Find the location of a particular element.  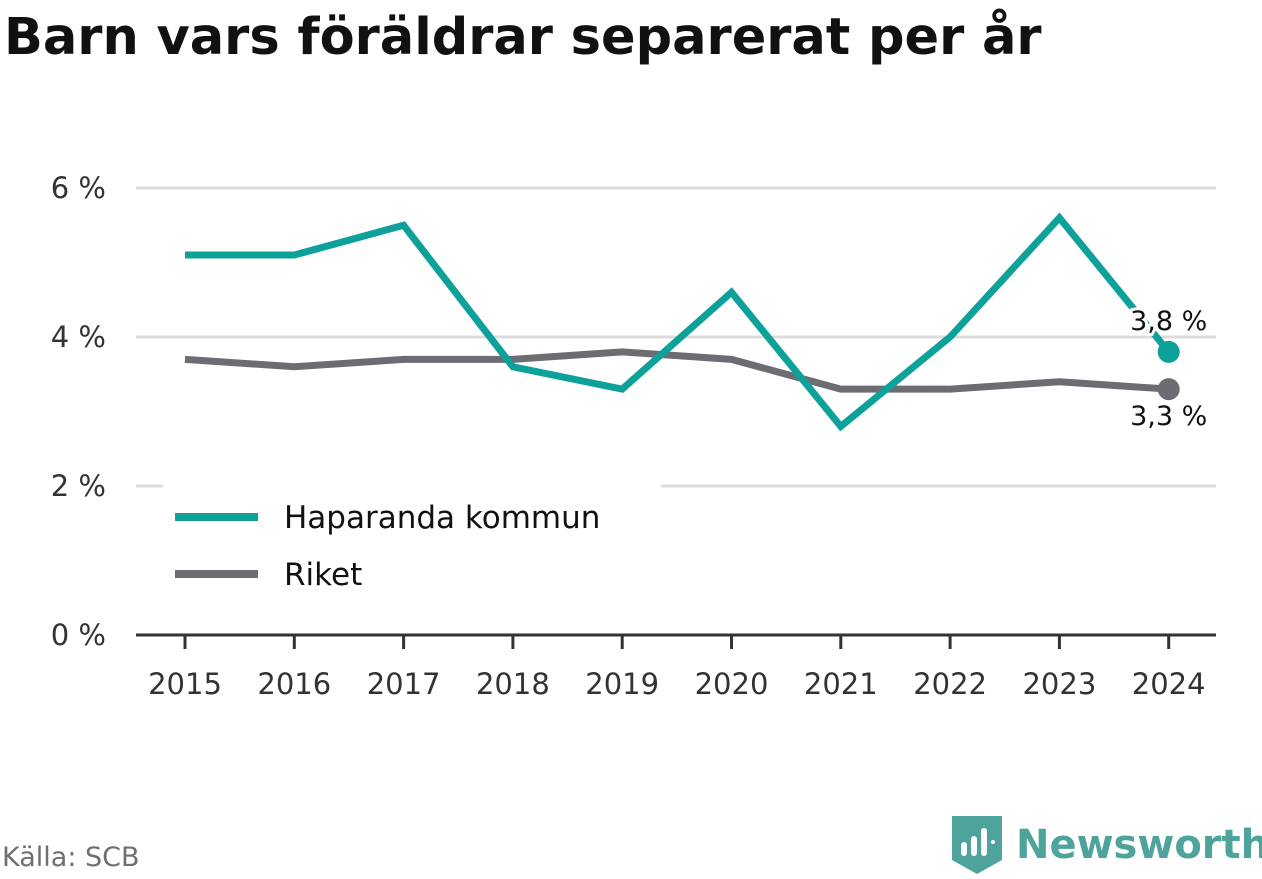

legend: Haparanda kommun Riket is located at coordinates (387, 546).